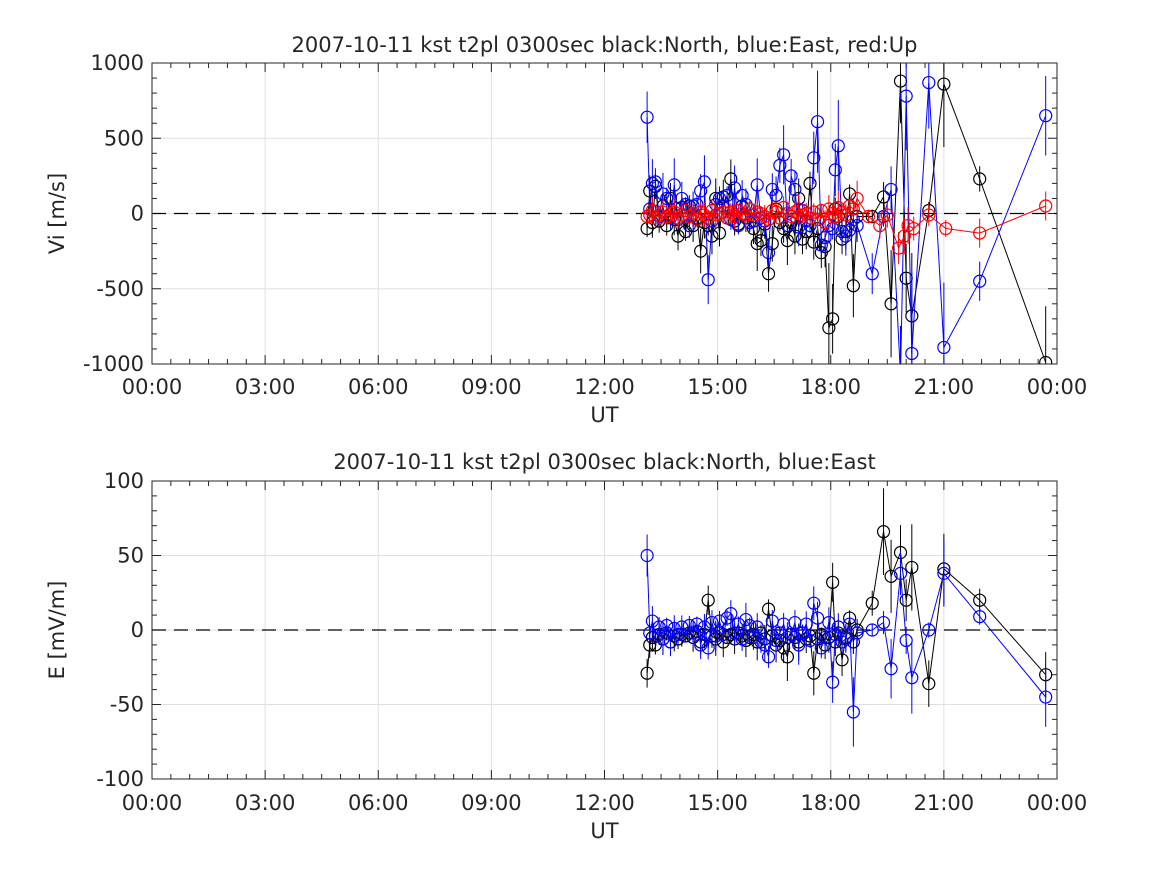 The width and height of the screenshot is (1167, 880). What do you see at coordinates (124, 138) in the screenshot?
I see `y-tick-label: 500` at bounding box center [124, 138].